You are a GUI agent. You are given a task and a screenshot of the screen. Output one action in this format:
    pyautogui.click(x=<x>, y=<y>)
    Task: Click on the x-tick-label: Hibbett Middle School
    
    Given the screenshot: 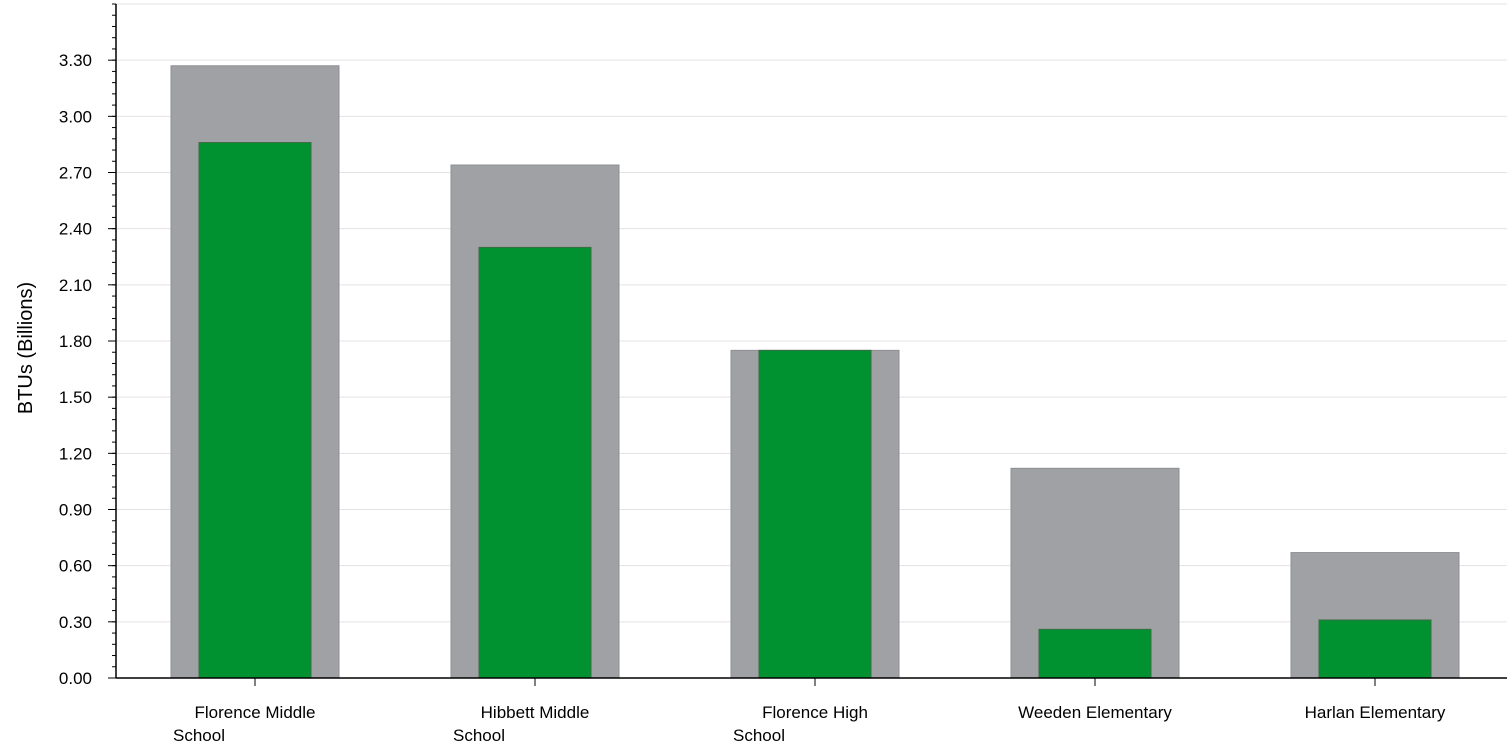 What is the action you would take?
    pyautogui.click(x=521, y=724)
    